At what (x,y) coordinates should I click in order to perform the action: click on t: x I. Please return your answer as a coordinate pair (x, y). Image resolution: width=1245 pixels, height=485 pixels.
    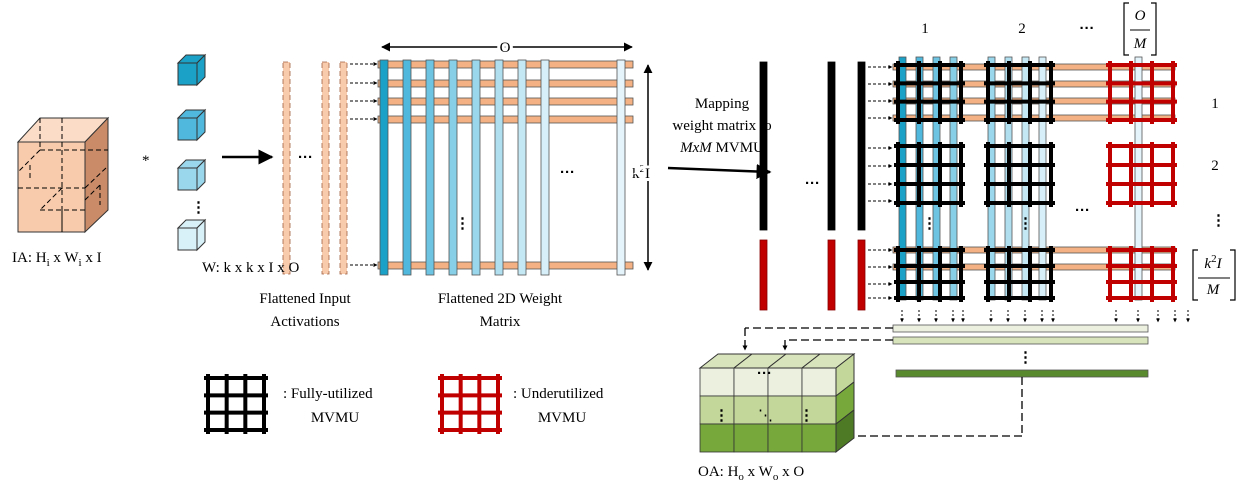
    Looking at the image, I should click on (92, 258).